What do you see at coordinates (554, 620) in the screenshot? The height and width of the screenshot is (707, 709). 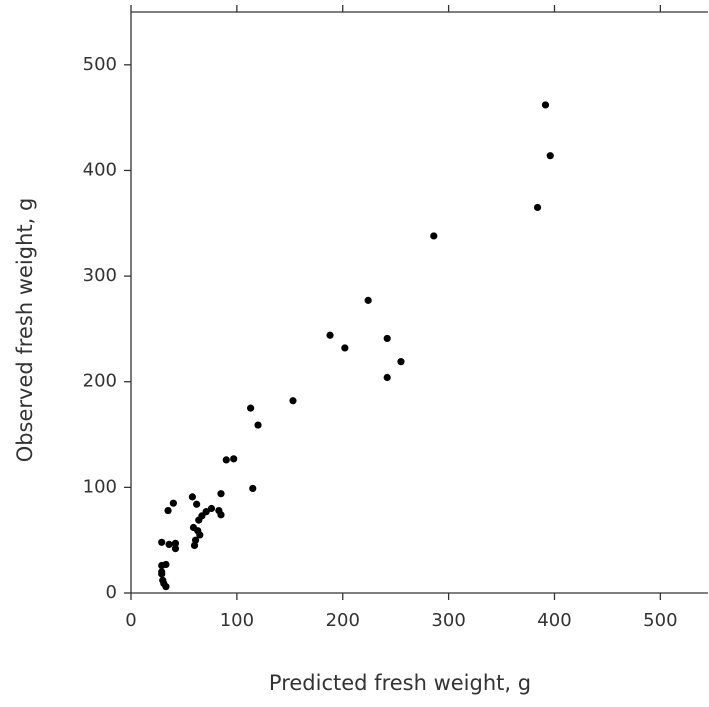 I see `x-tick-label: 400` at bounding box center [554, 620].